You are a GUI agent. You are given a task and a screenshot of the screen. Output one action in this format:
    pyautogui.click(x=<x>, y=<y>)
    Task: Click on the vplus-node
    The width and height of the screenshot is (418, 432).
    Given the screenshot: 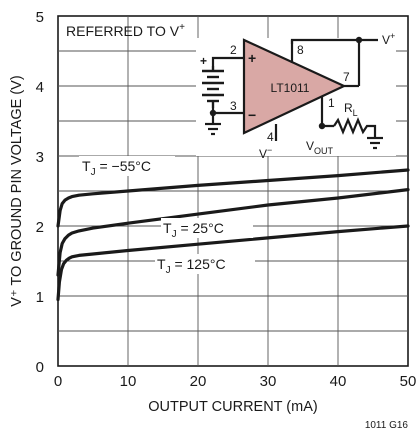 What is the action you would take?
    pyautogui.click(x=359, y=40)
    